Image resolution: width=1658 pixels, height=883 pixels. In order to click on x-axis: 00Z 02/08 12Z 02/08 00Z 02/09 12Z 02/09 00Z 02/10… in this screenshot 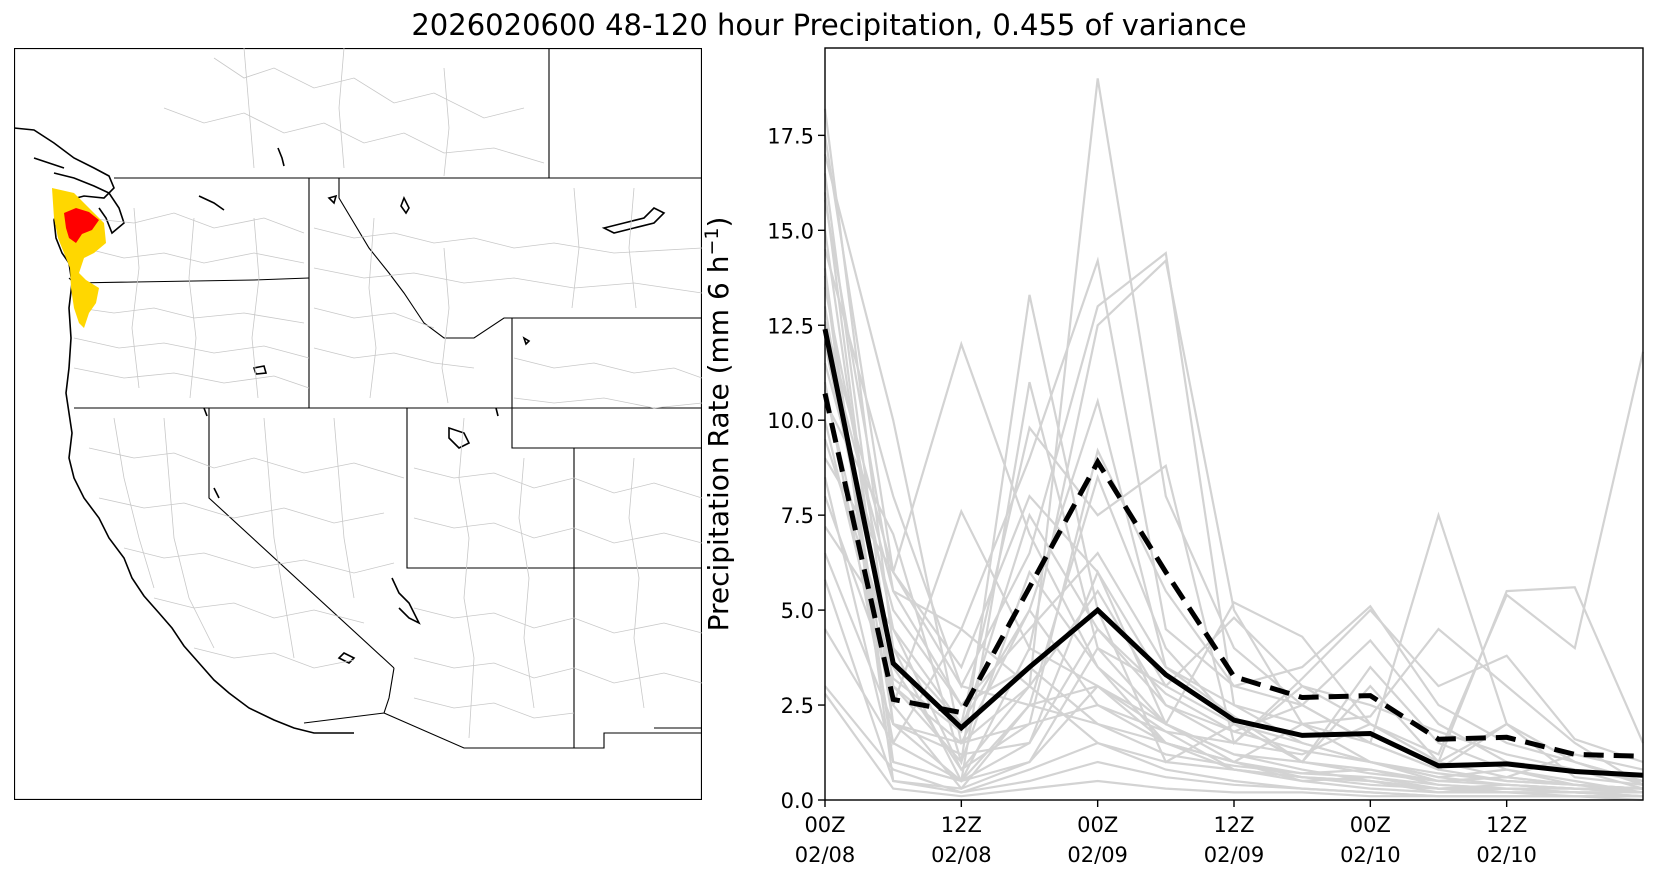, I will do `click(1166, 833)`.